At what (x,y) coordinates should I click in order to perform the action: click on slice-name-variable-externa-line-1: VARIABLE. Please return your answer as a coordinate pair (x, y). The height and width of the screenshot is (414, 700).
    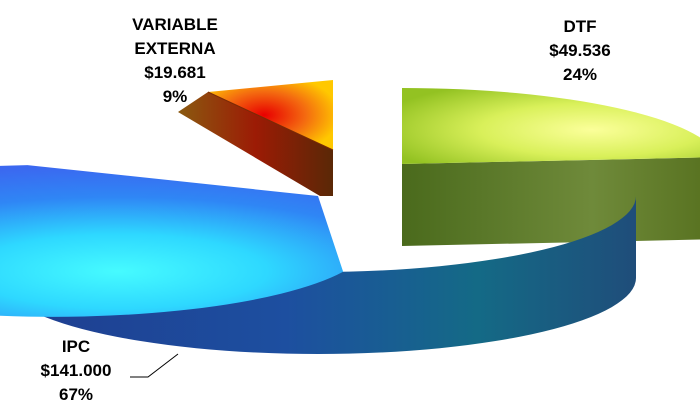
    Looking at the image, I should click on (175, 24).